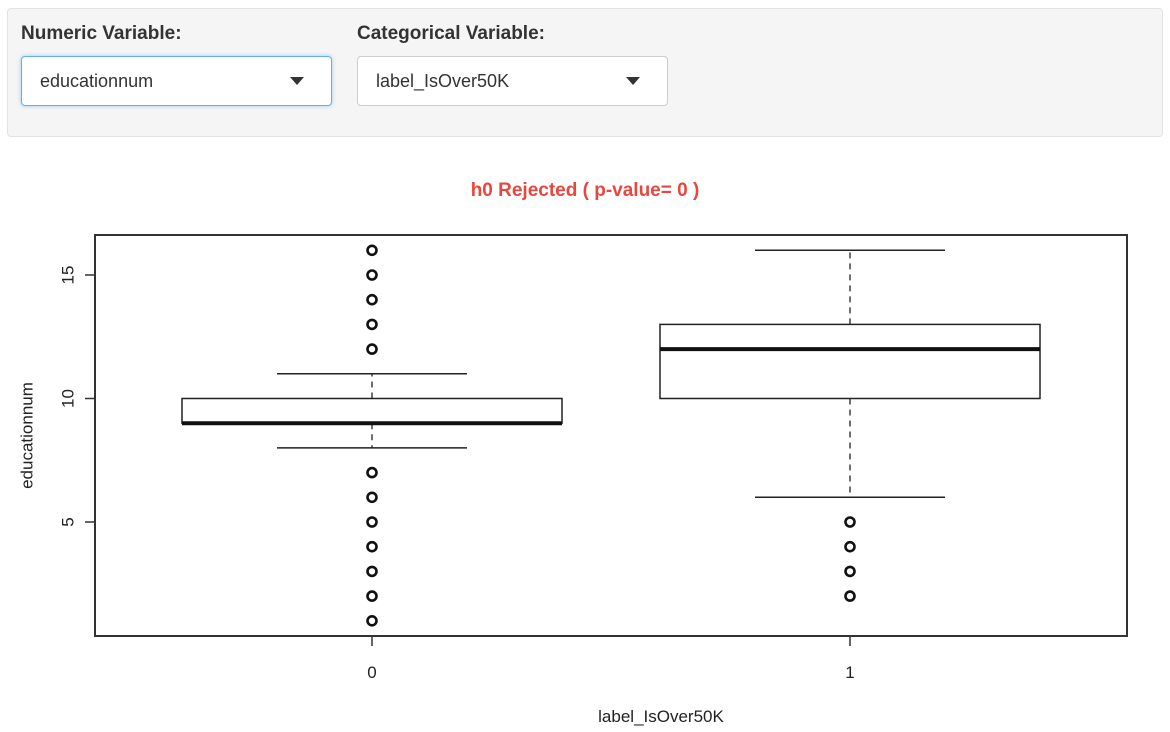 The width and height of the screenshot is (1170, 732). I want to click on x-tick-label: 0, so click(371, 672).